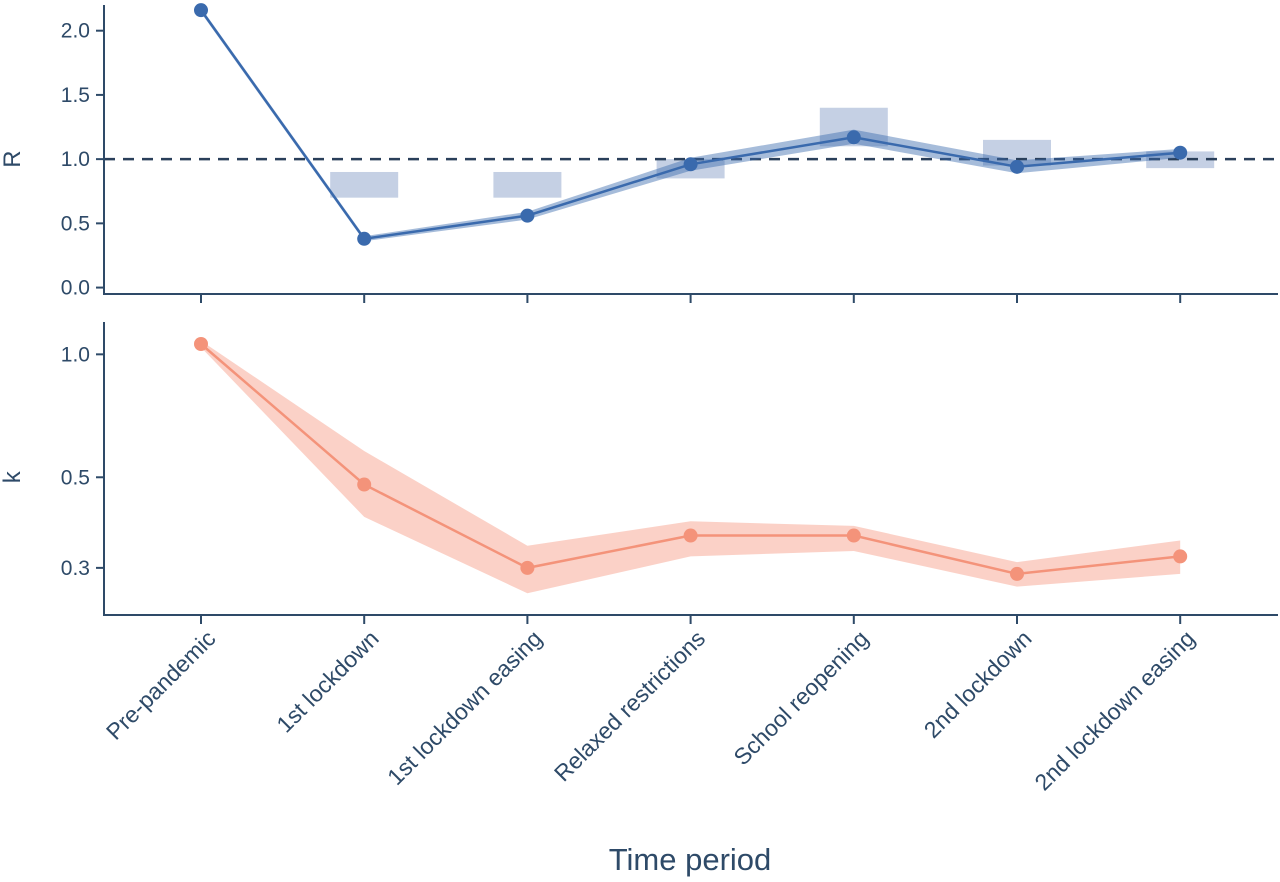 The height and width of the screenshot is (882, 1280). What do you see at coordinates (800, 697) in the screenshot?
I see `x-category-label: School reopening` at bounding box center [800, 697].